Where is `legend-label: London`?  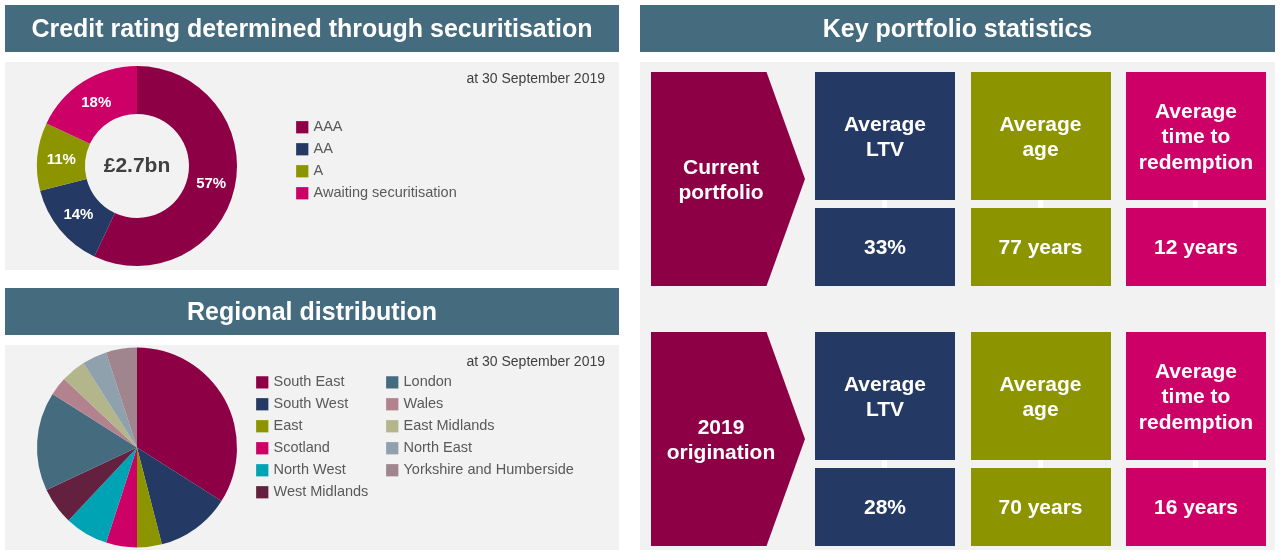 legend-label: London is located at coordinates (427, 381).